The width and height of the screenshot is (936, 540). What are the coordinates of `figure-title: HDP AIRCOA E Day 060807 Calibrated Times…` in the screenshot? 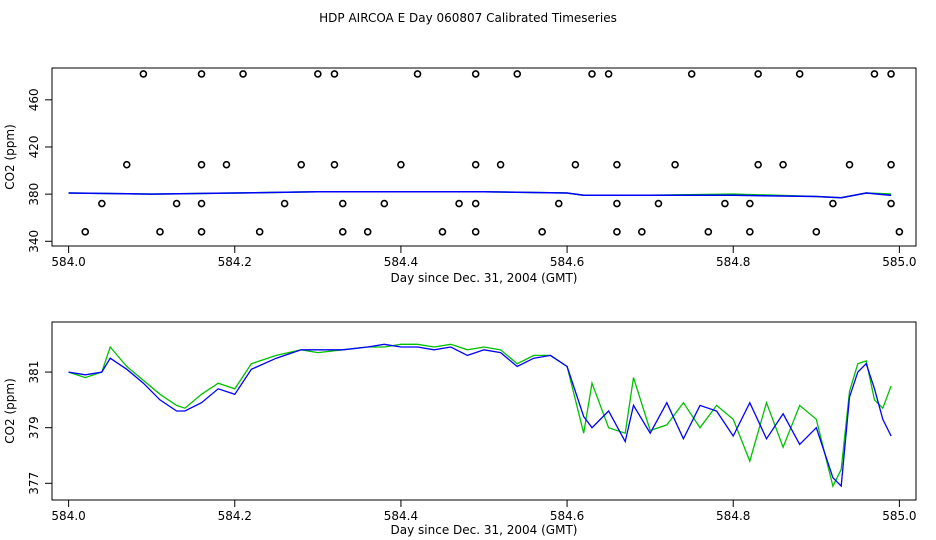 It's located at (468, 18).